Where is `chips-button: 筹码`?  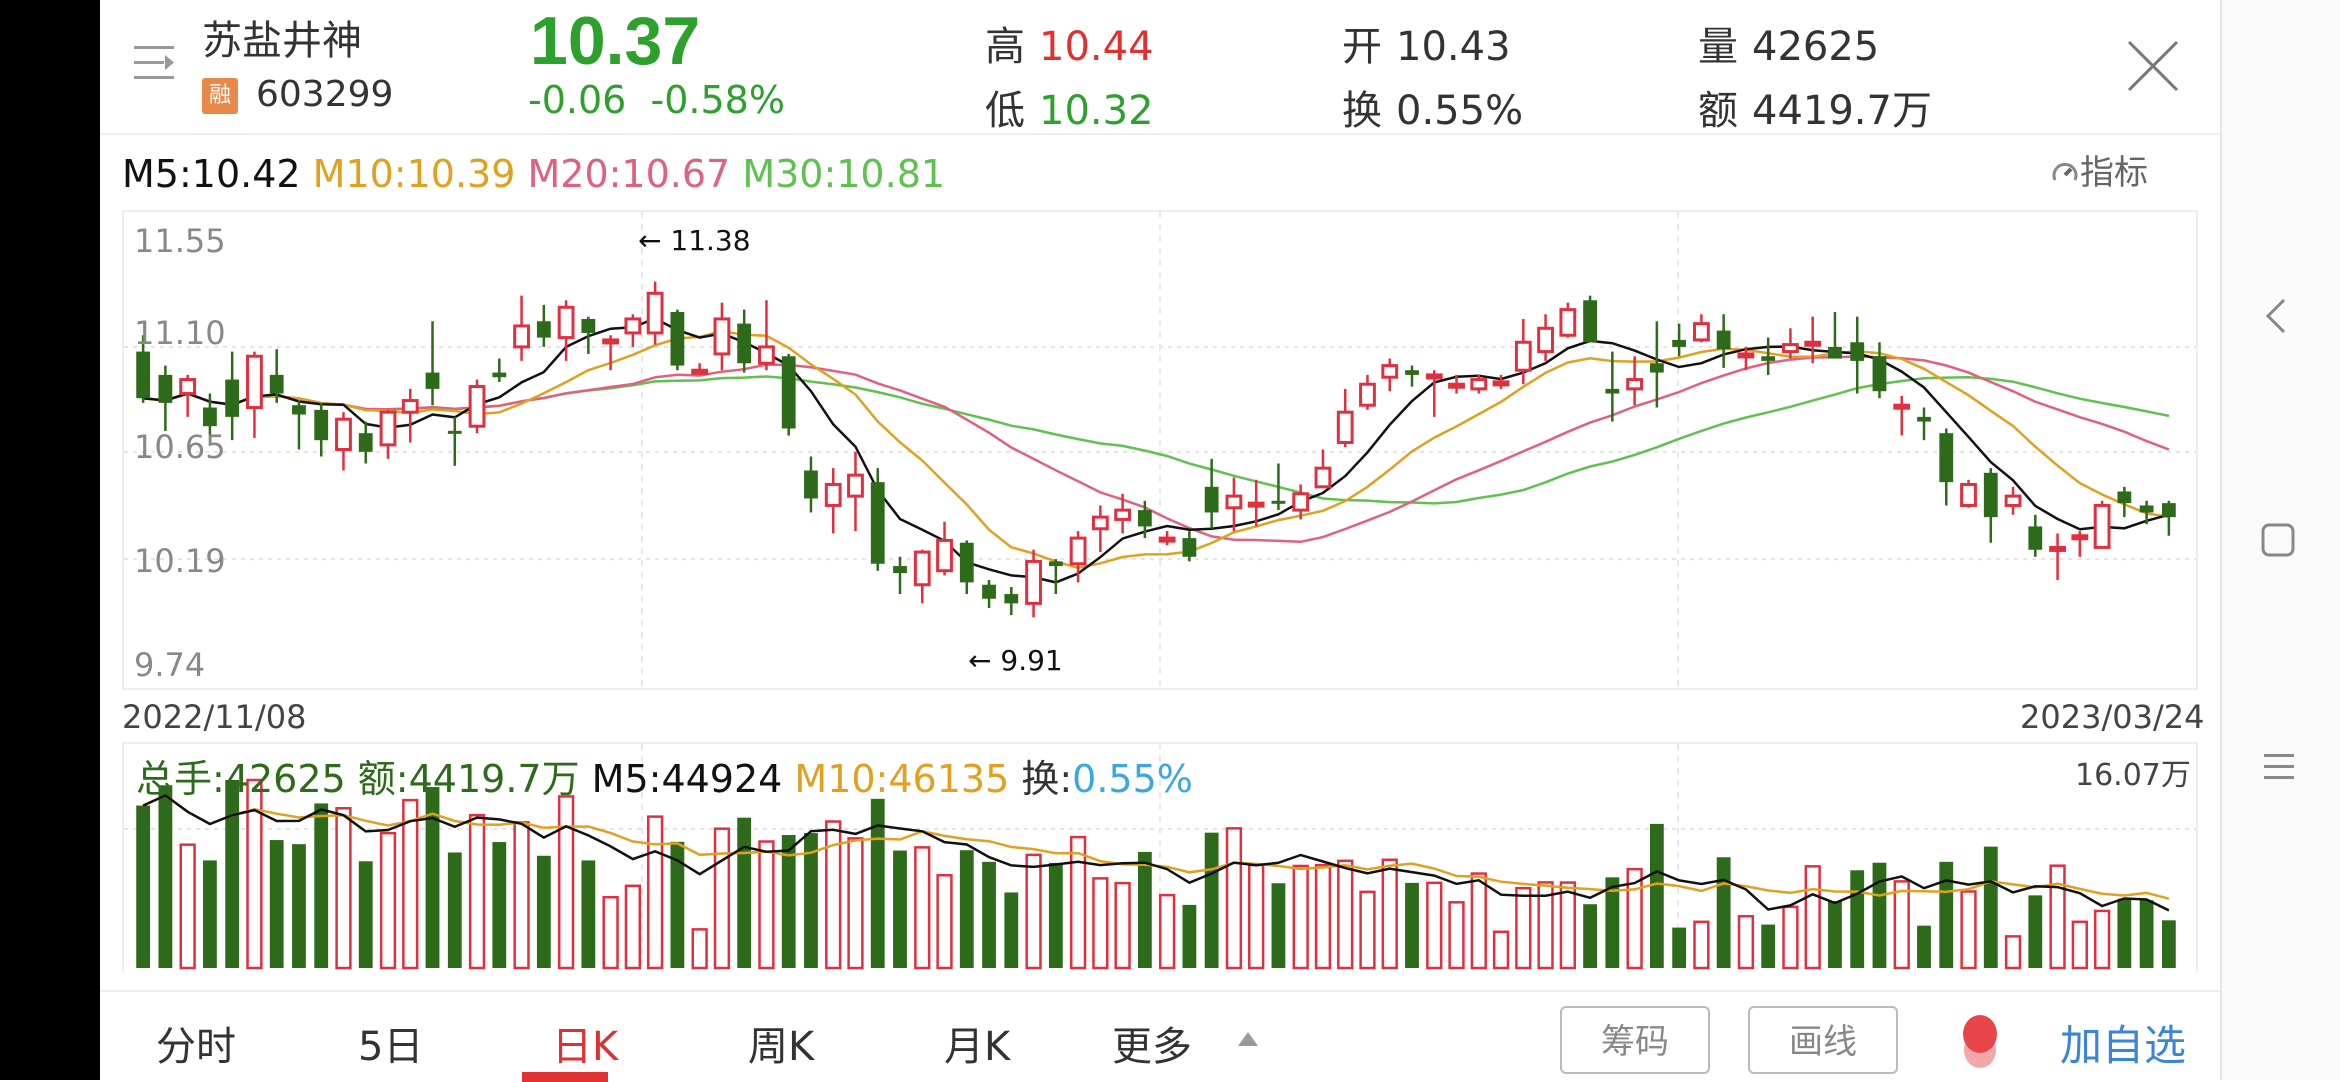
chips-button: 筹码 is located at coordinates (1635, 1040).